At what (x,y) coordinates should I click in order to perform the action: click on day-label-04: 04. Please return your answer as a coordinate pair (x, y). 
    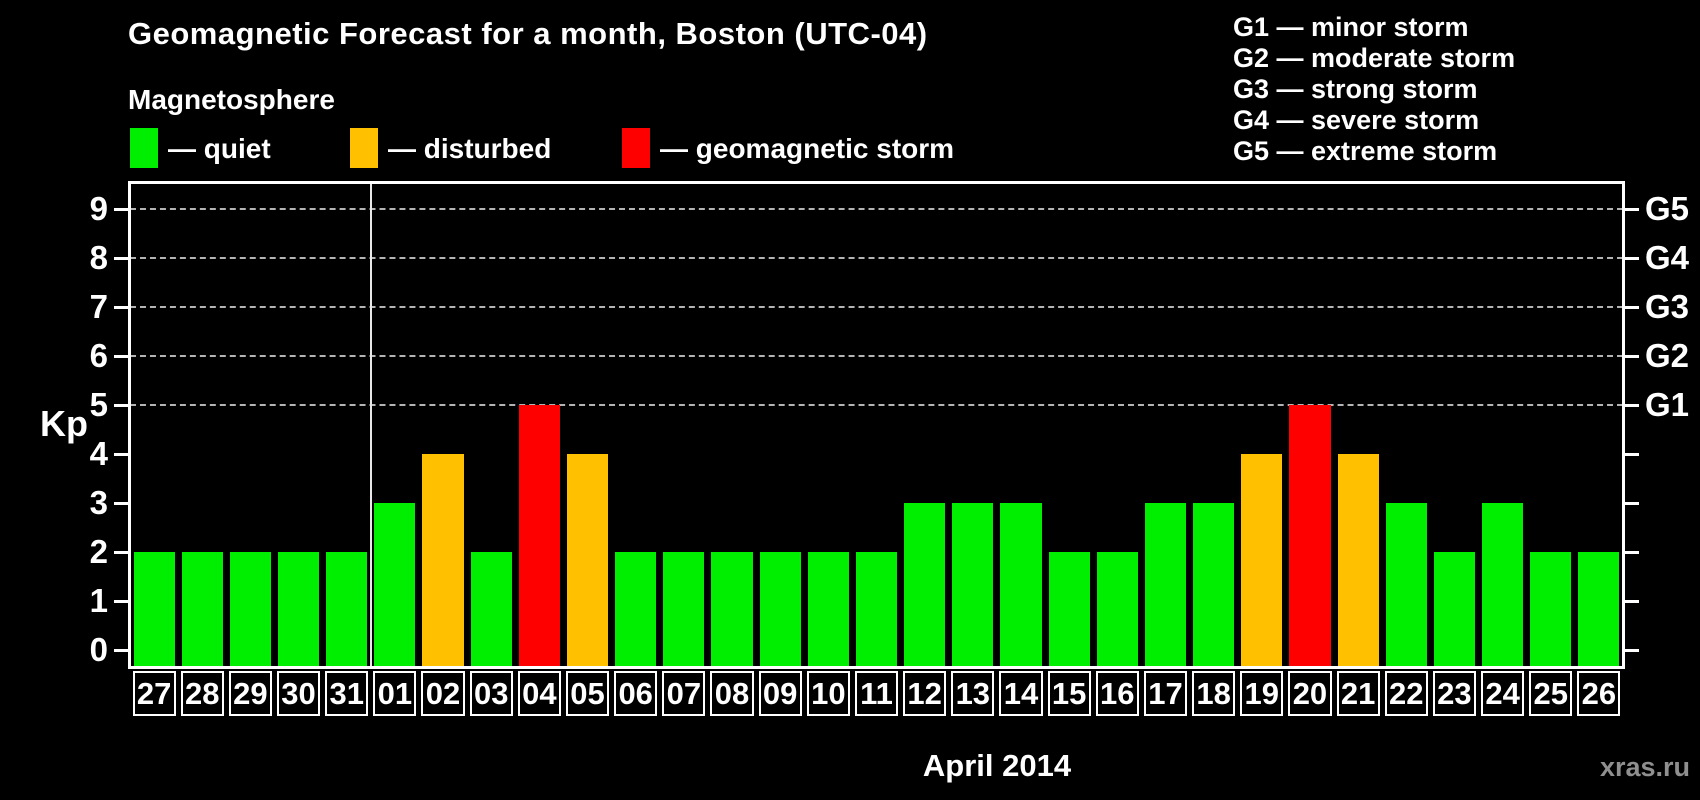
    Looking at the image, I should click on (539, 693).